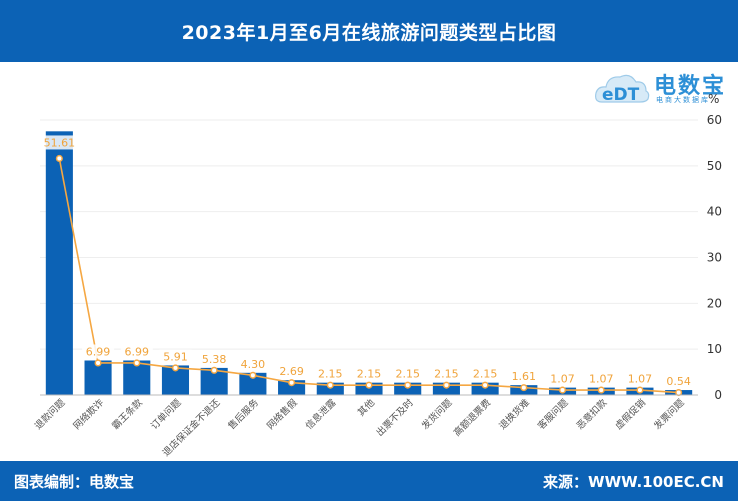 The height and width of the screenshot is (501, 738). What do you see at coordinates (553, 414) in the screenshot?
I see `x-category-label: 客服问题` at bounding box center [553, 414].